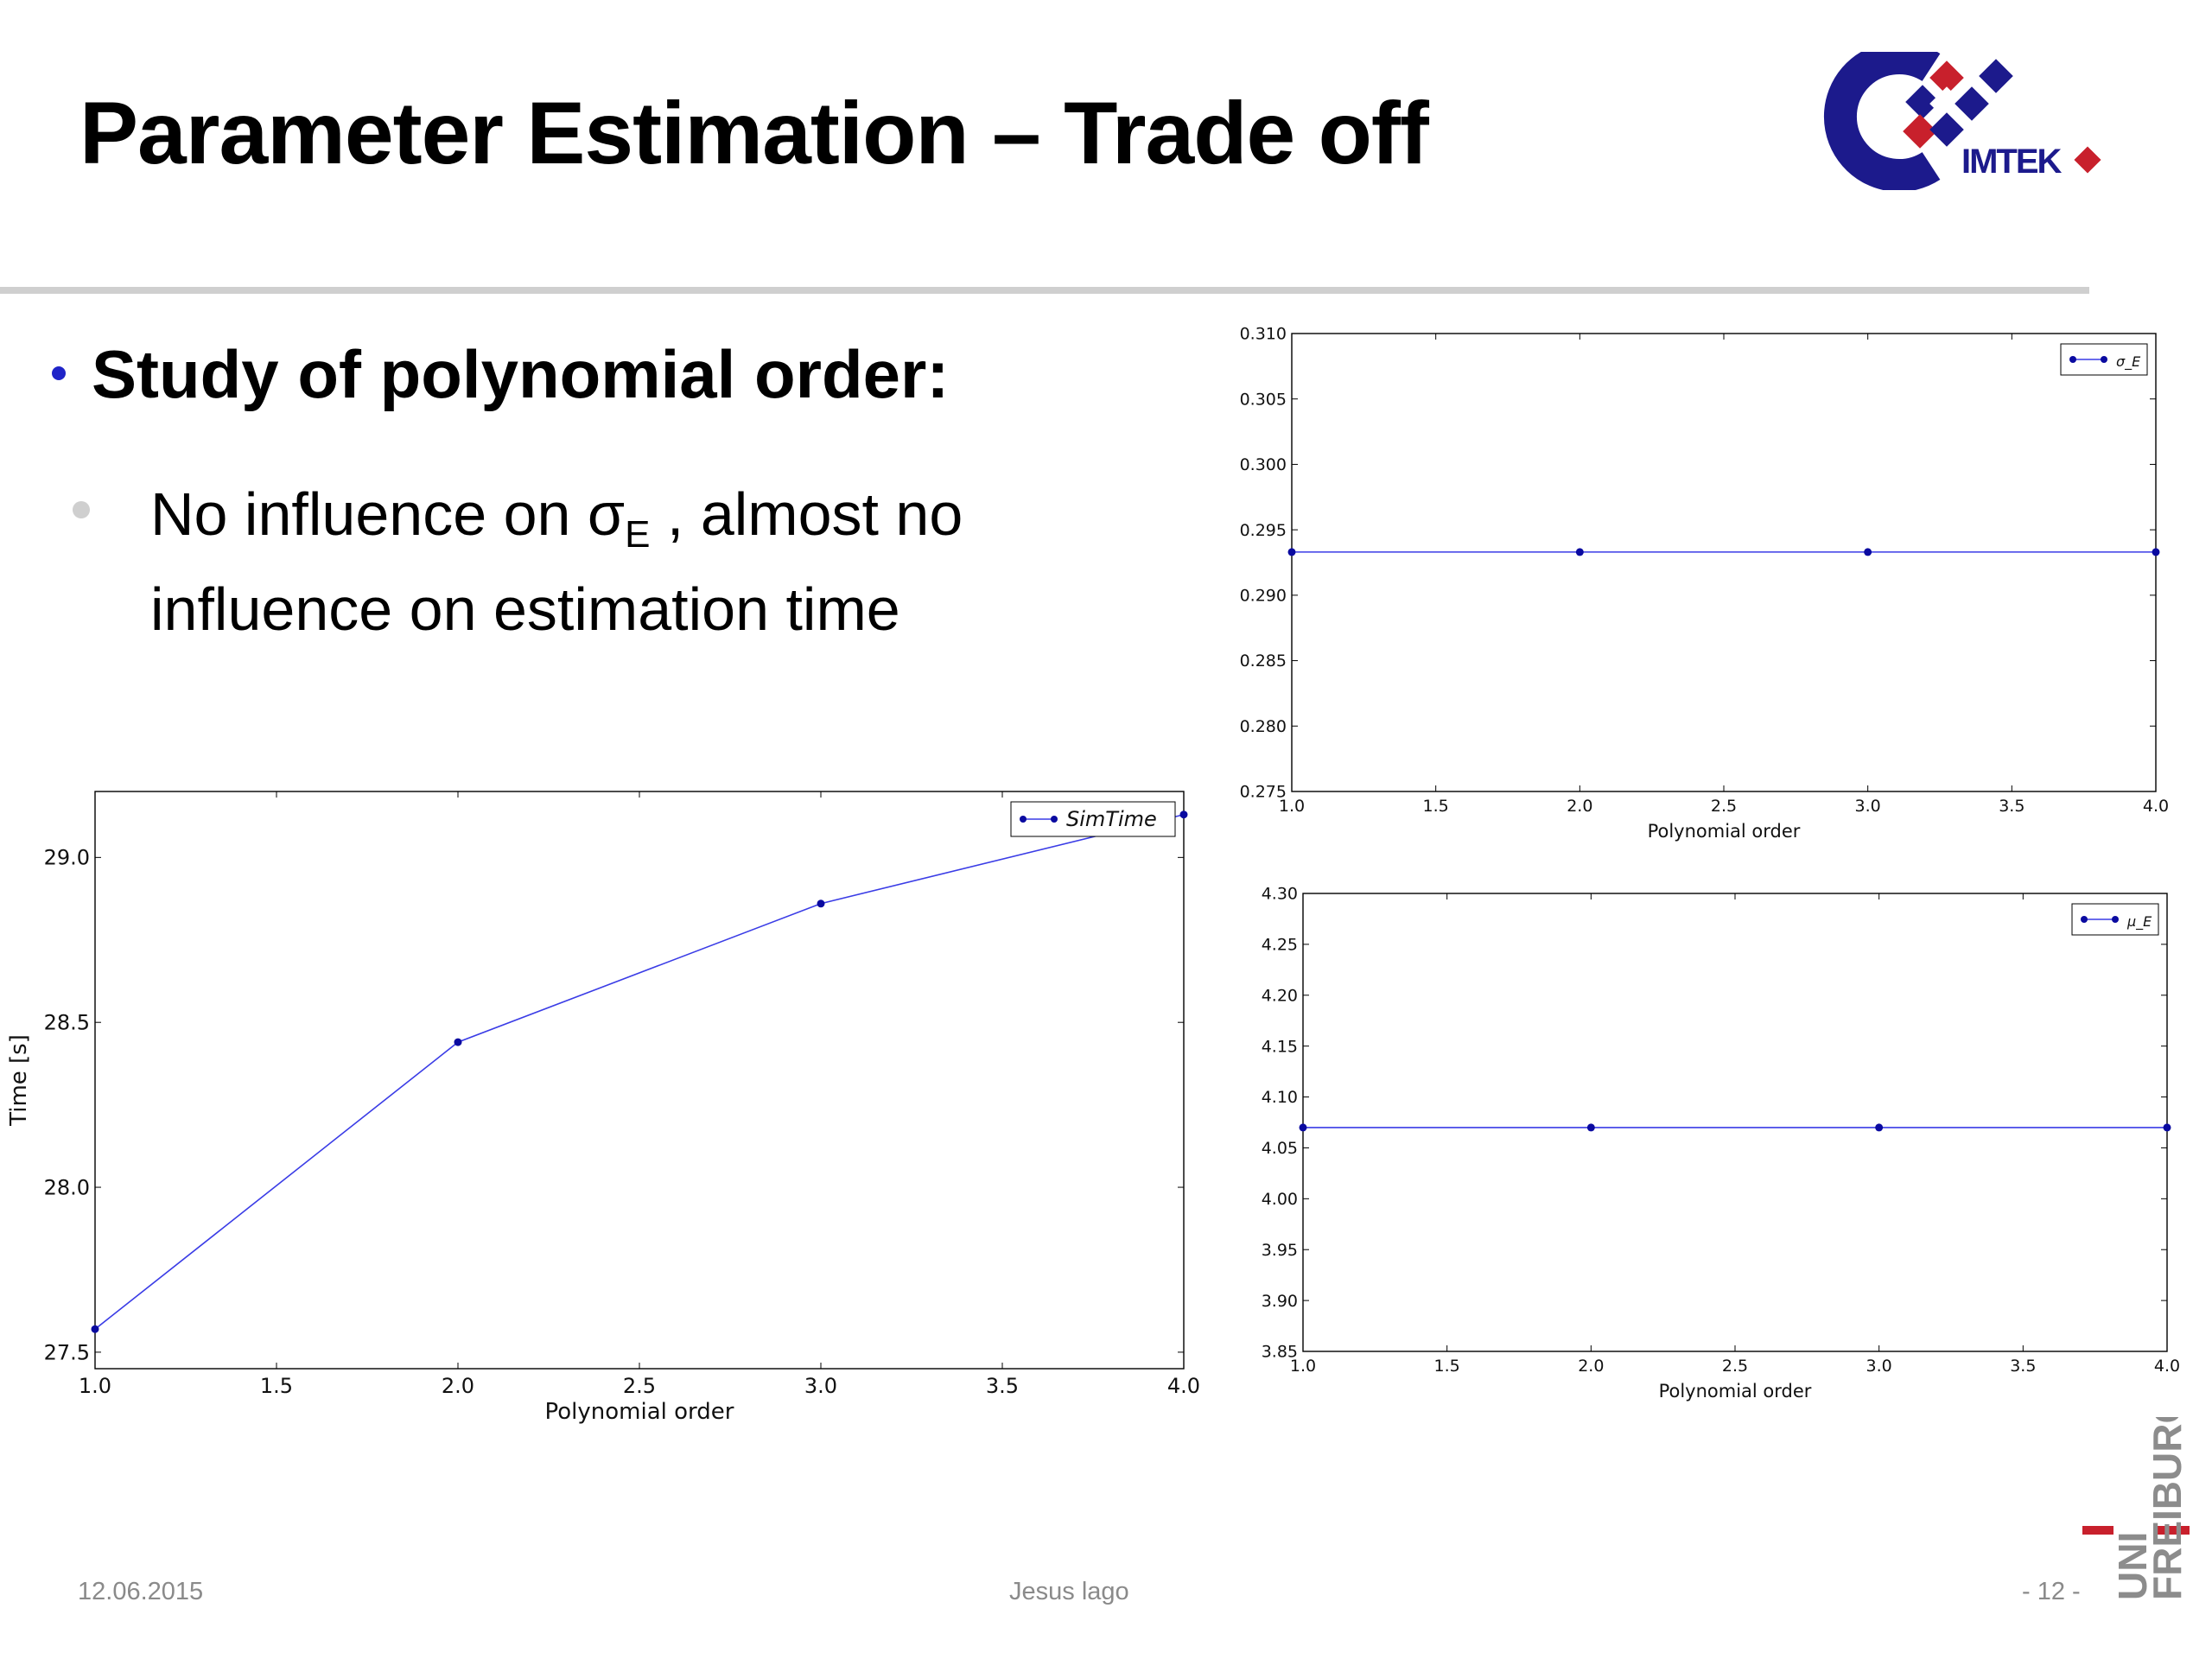 Image resolution: width=2212 pixels, height=1659 pixels. I want to click on y-tick-label: 0.280, so click(1263, 726).